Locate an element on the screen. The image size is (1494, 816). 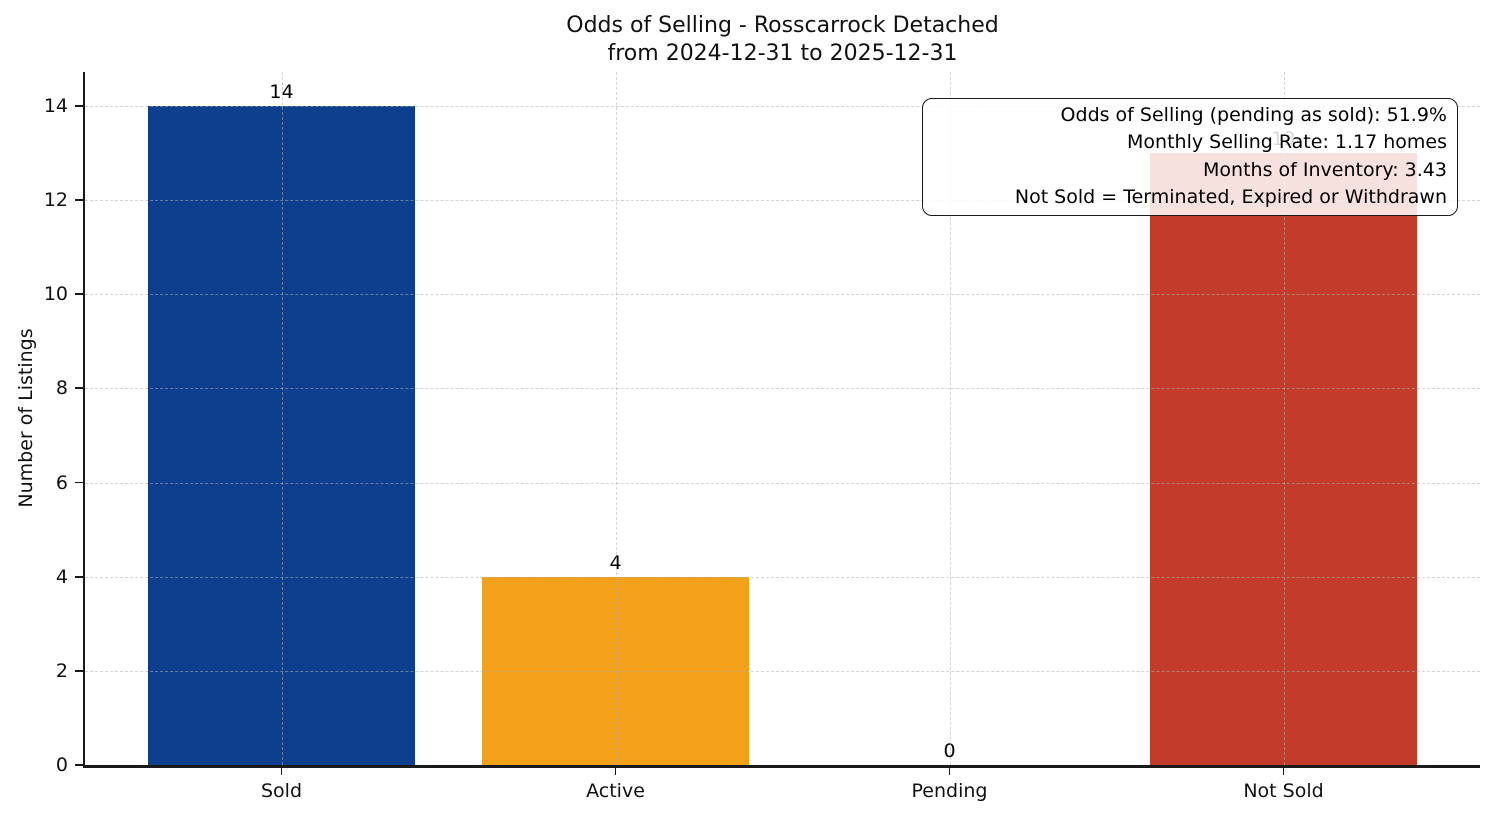
annotation-odds-of-selling: Odds of Selling (pending as sold): 51.9% is located at coordinates (1253, 115).